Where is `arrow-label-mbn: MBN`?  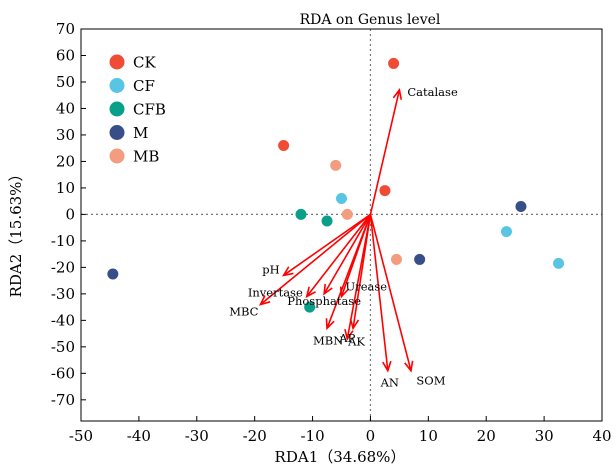 arrow-label-mbn: MBN is located at coordinates (328, 340).